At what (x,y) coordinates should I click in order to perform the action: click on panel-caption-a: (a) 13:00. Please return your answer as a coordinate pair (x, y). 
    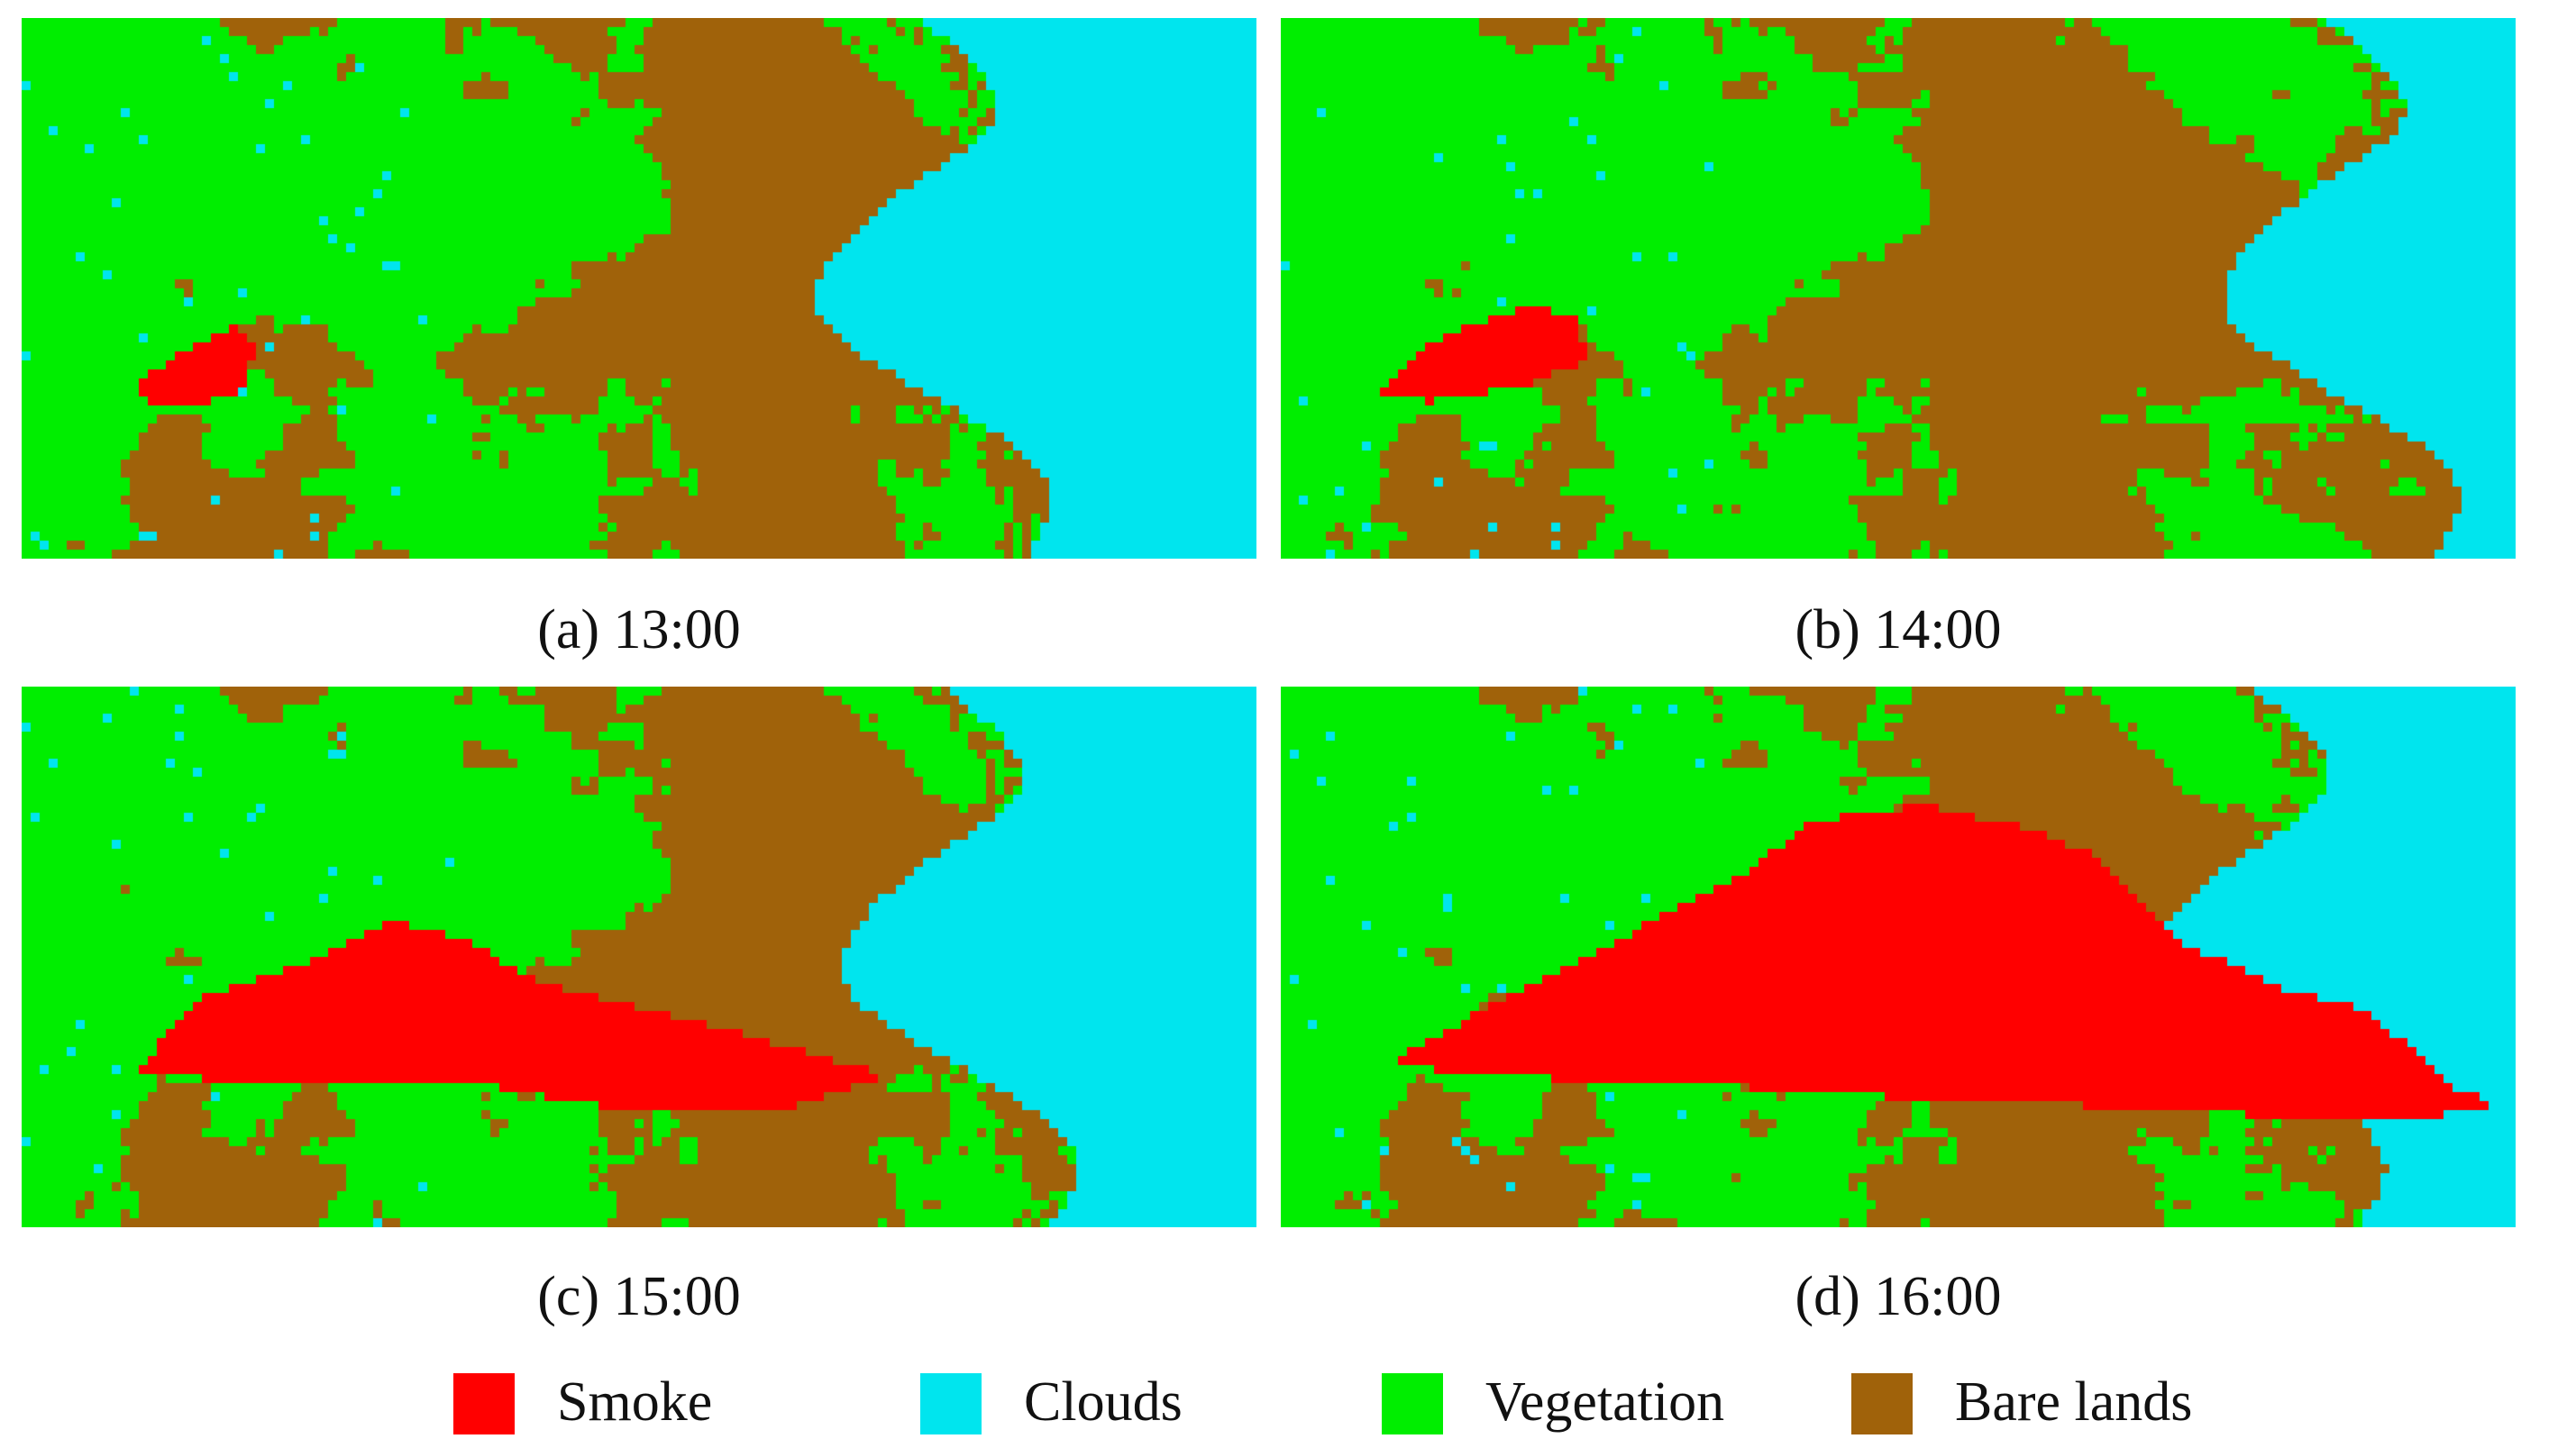
    Looking at the image, I should click on (639, 629).